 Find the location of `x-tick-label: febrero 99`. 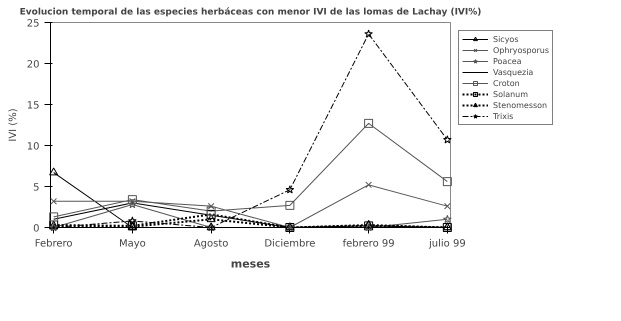

x-tick-label: febrero 99 is located at coordinates (368, 244).